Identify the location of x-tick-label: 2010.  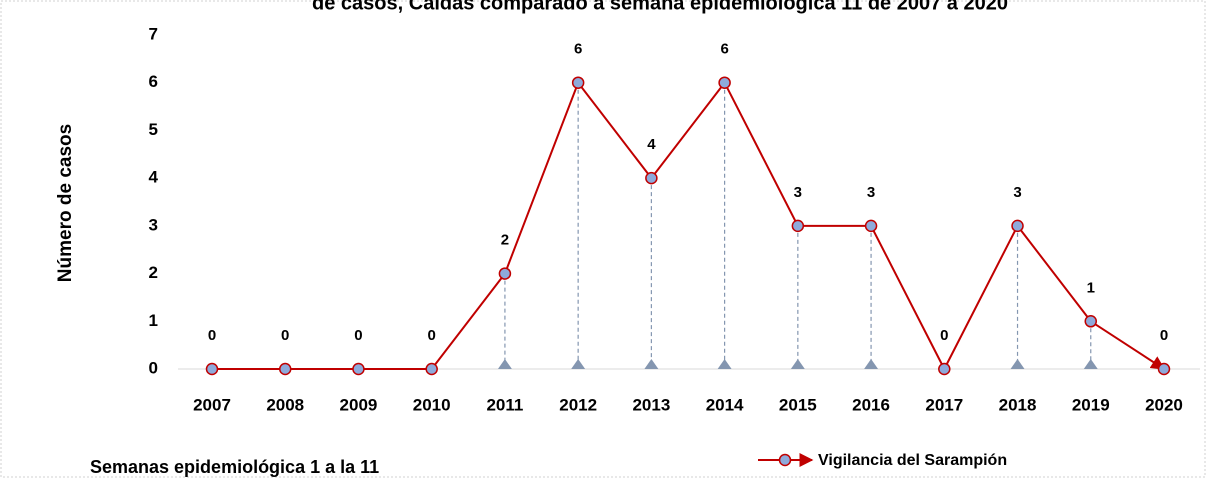
(432, 404).